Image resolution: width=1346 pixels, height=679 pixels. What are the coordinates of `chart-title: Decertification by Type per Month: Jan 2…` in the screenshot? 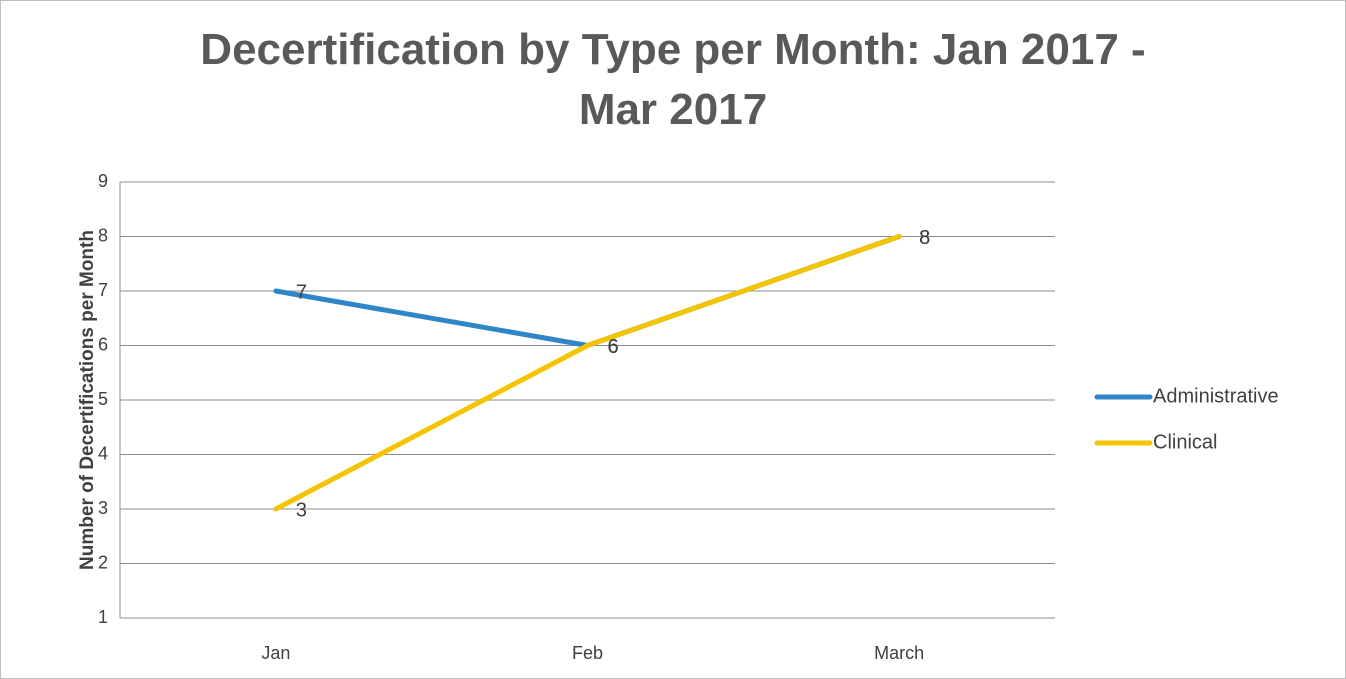 It's located at (673, 79).